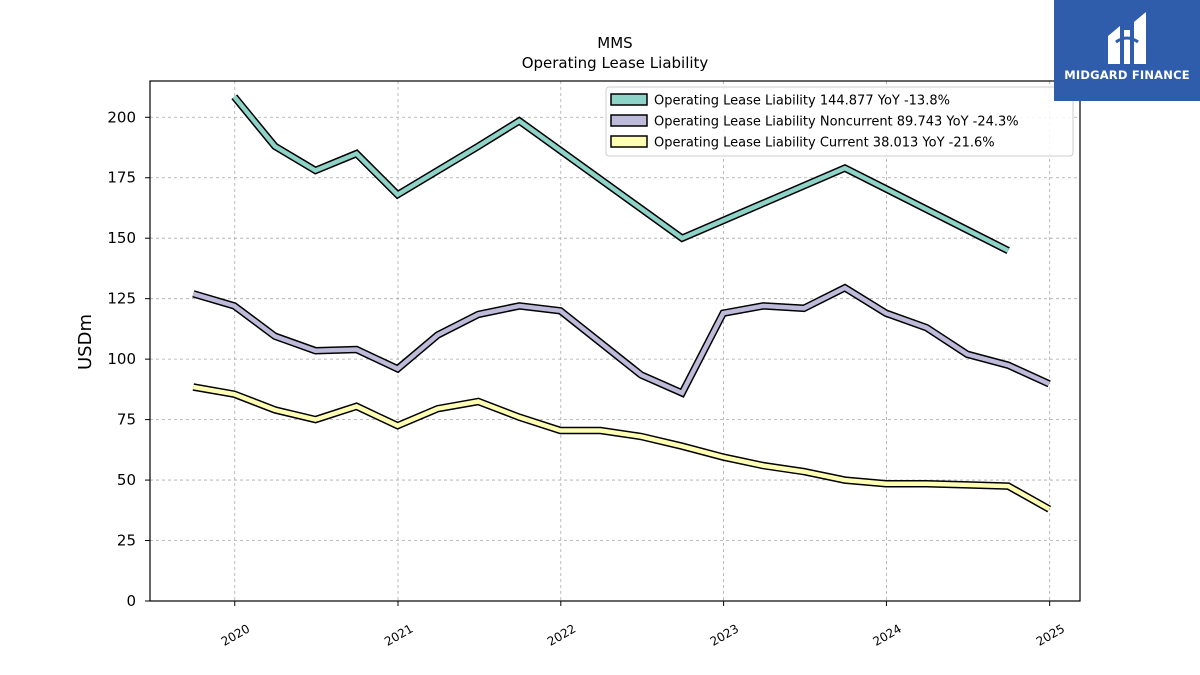 This screenshot has width=1200, height=675. What do you see at coordinates (886, 634) in the screenshot?
I see `x-tick-label: 2024` at bounding box center [886, 634].